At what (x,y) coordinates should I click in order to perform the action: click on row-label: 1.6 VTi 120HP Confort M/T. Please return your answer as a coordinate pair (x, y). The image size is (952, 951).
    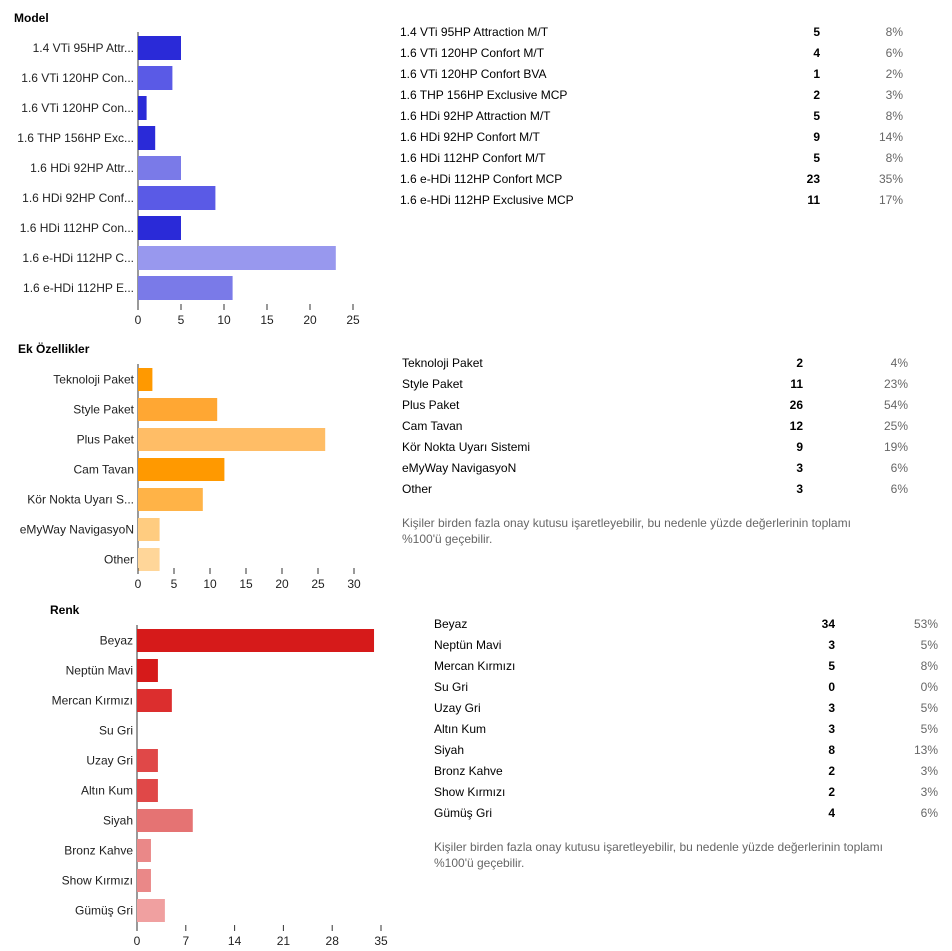
    Looking at the image, I should click on (472, 53).